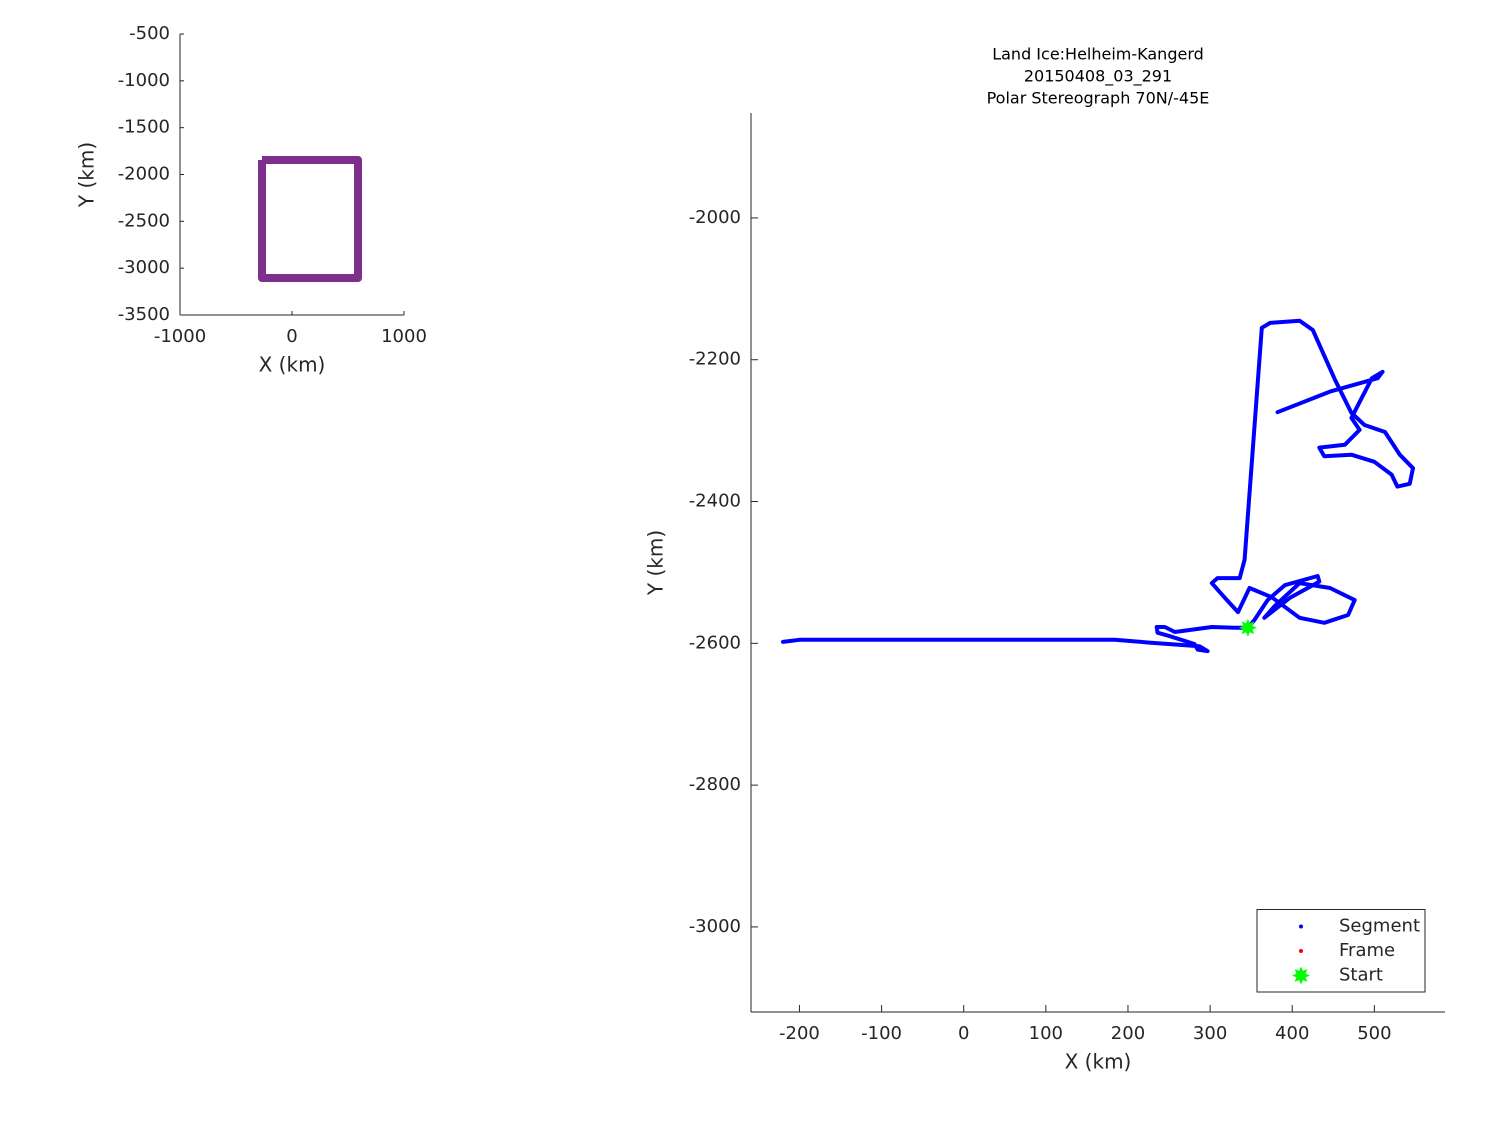 This screenshot has width=1500, height=1125. Describe the element at coordinates (149, 33) in the screenshot. I see `y-tick-label: -500` at that location.